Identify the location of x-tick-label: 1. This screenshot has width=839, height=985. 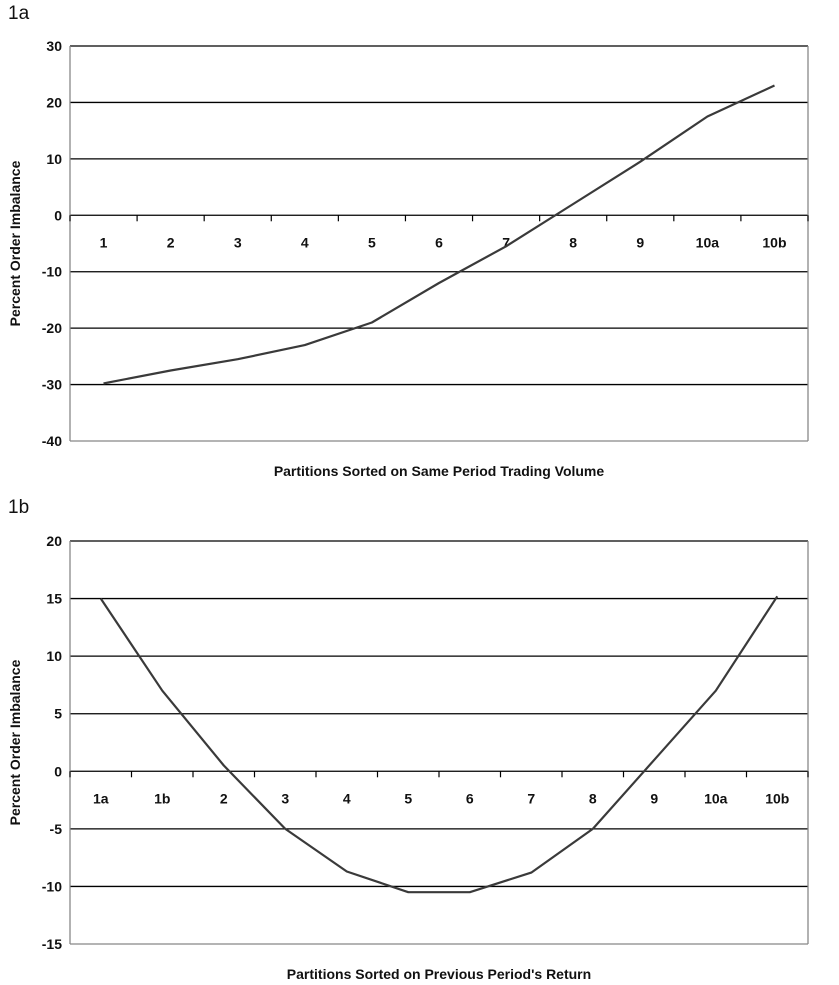
(104, 242).